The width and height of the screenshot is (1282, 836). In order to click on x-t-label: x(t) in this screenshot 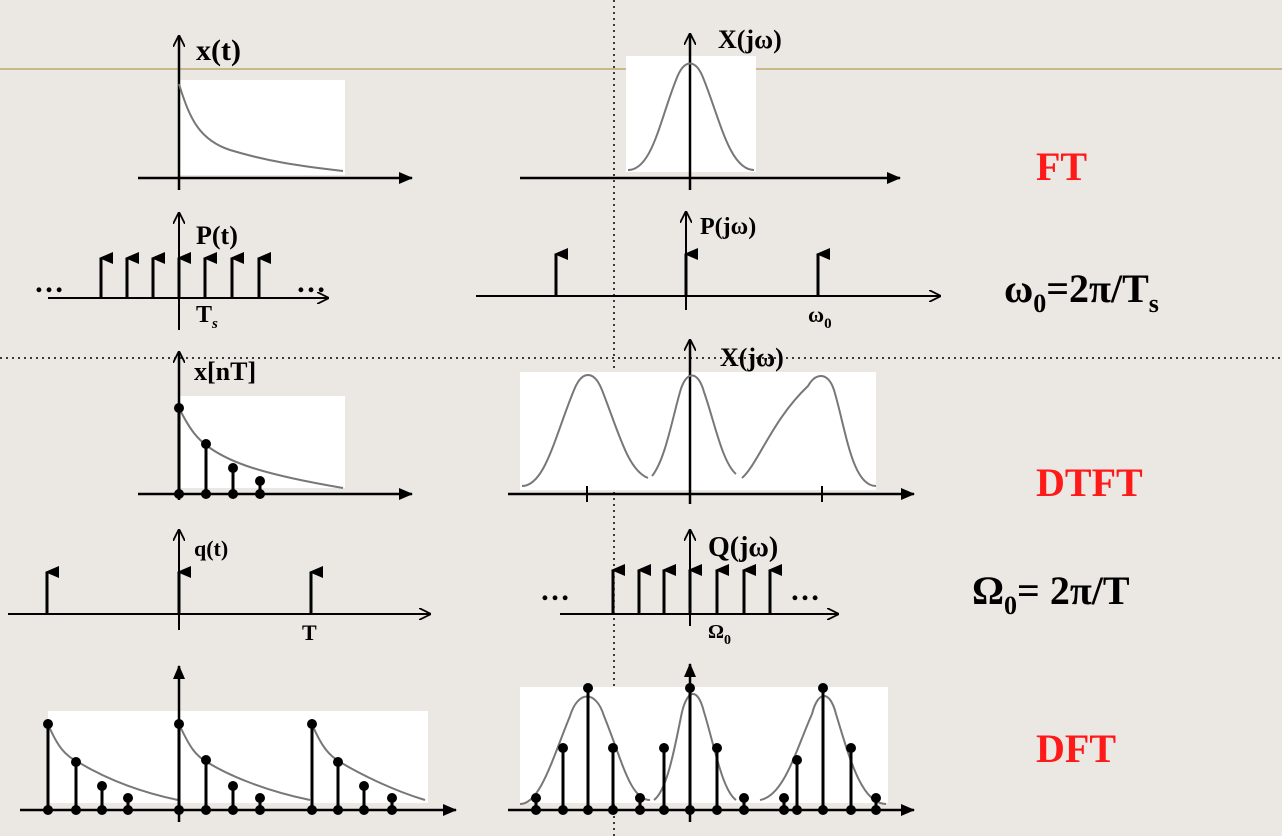, I will do `click(218, 50)`.